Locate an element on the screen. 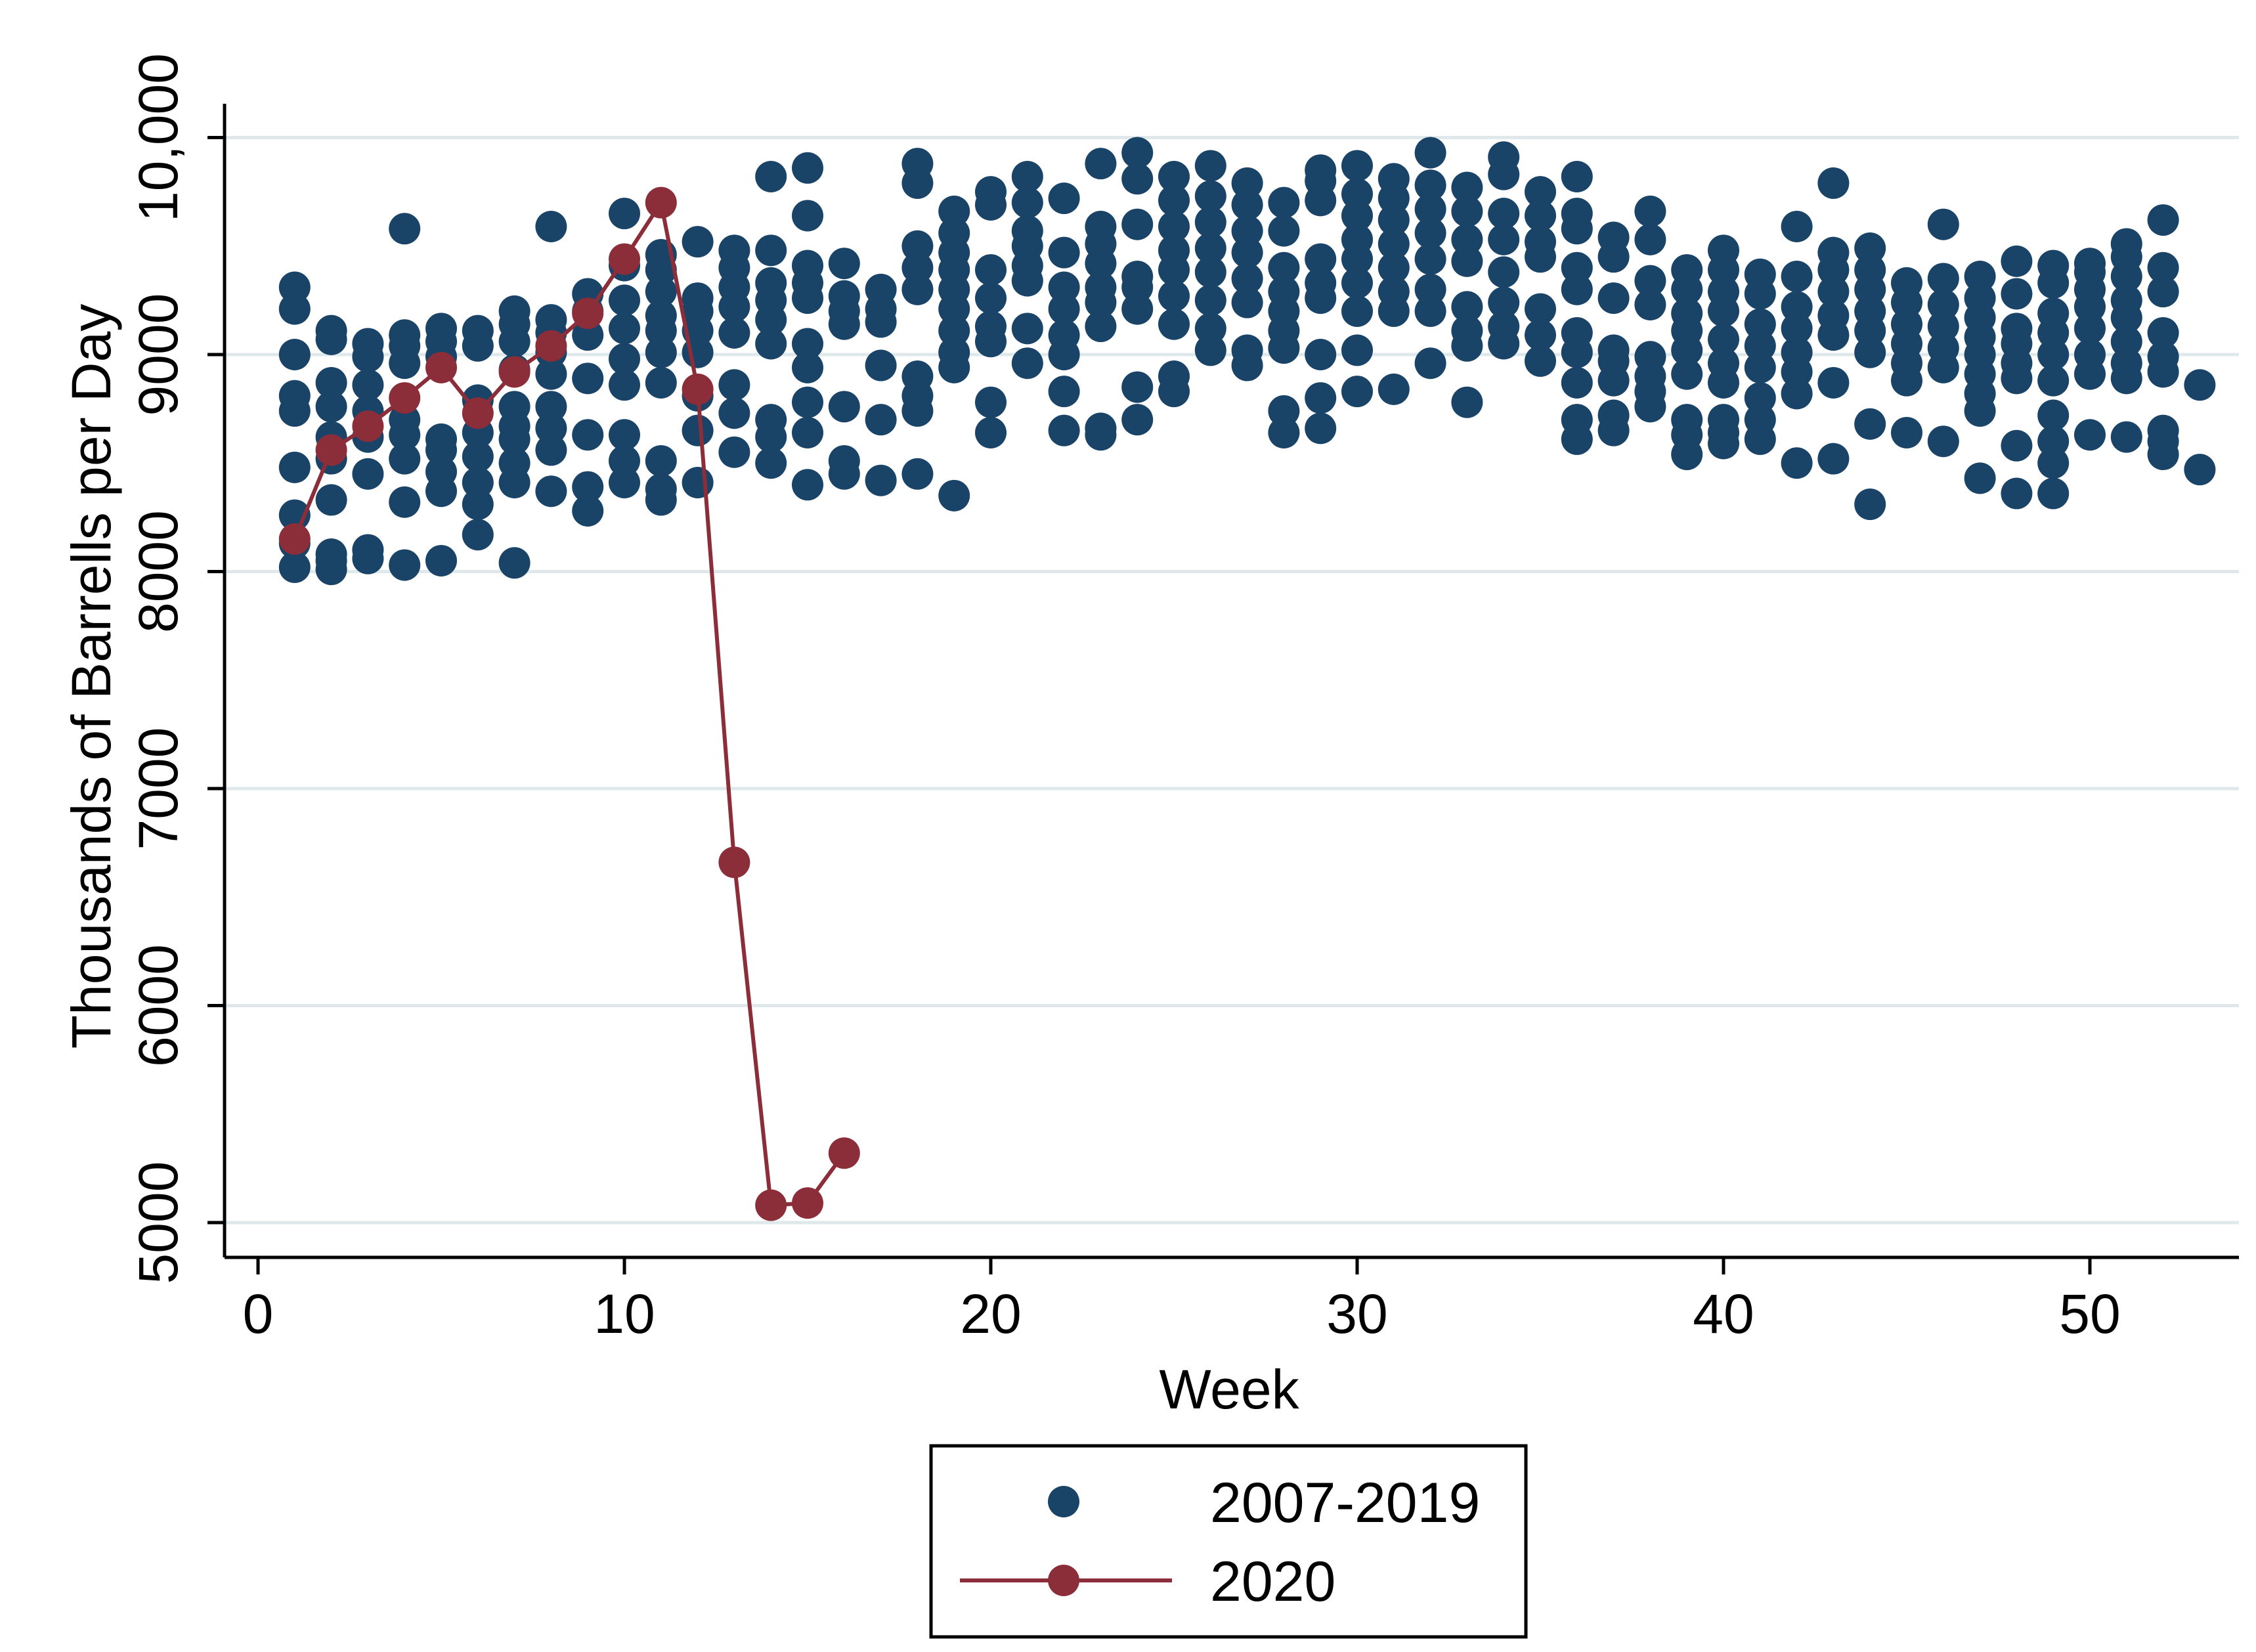 The height and width of the screenshot is (1652, 2256). y-tick-label-7000: 7000 is located at coordinates (158, 789).